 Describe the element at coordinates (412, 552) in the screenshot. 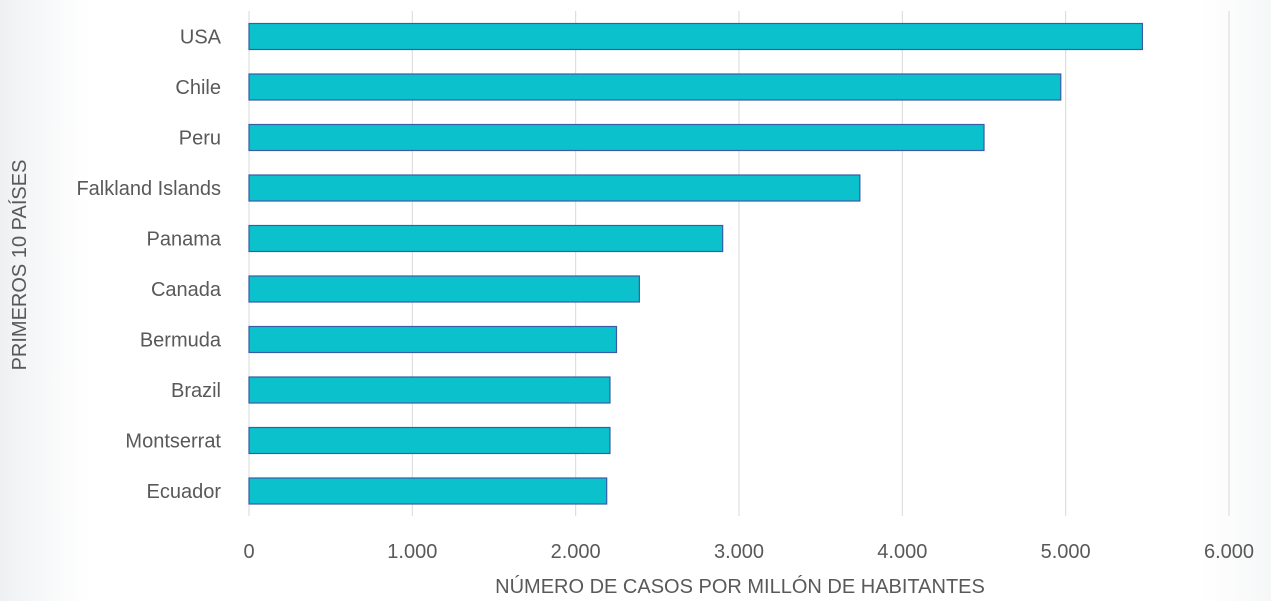

I see `x-tick-label: 1.000` at that location.